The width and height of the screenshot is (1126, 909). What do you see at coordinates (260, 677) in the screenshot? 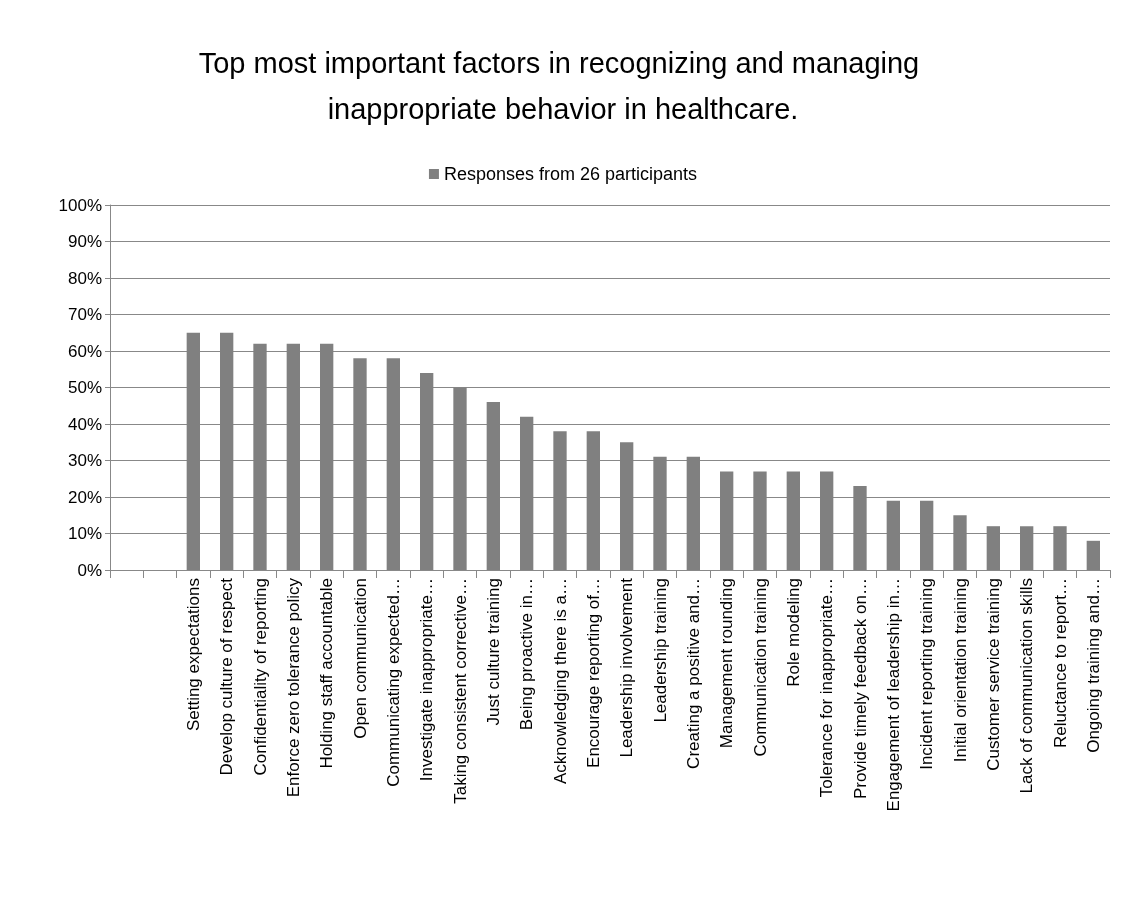
I see `x-tick-label: Confidentiality of reporting` at bounding box center [260, 677].